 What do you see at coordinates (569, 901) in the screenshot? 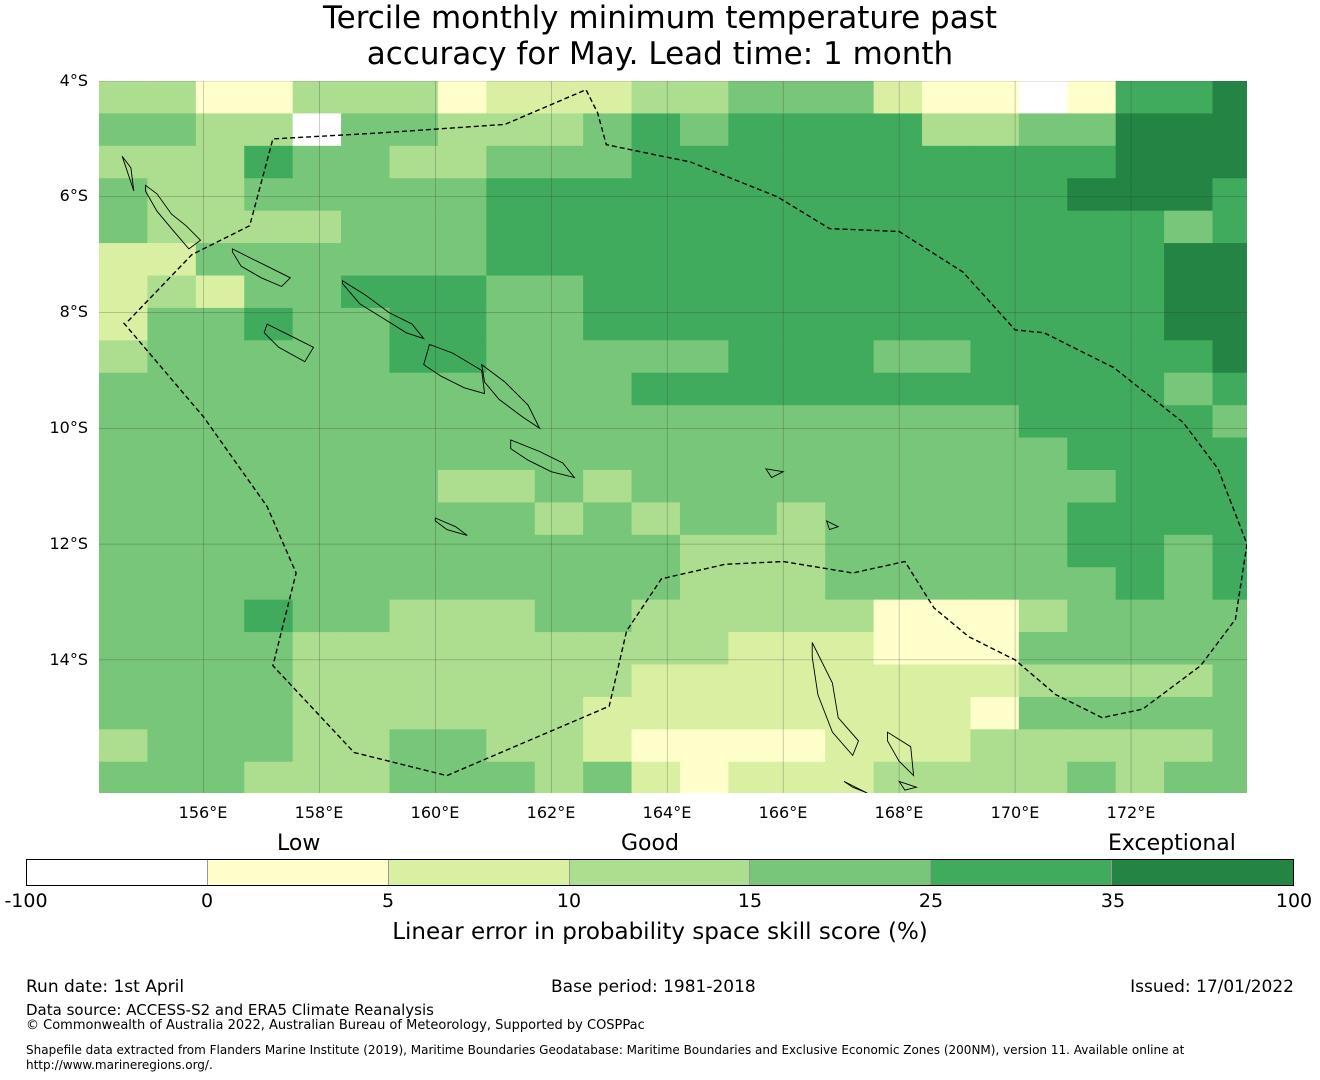
I see `colorbar-tick: 10` at bounding box center [569, 901].